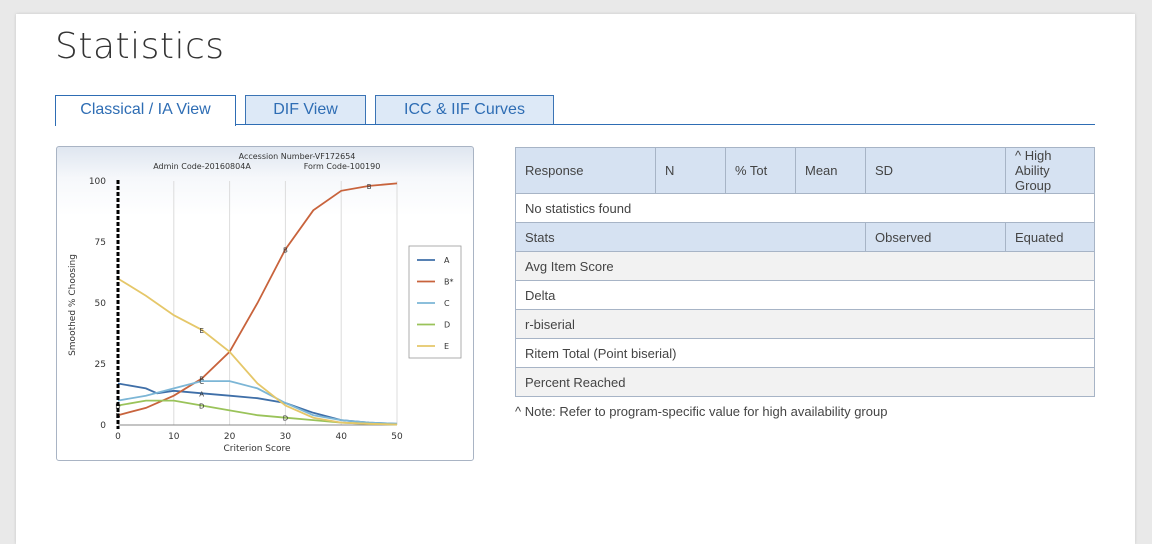  I want to click on legend-box, so click(435, 302).